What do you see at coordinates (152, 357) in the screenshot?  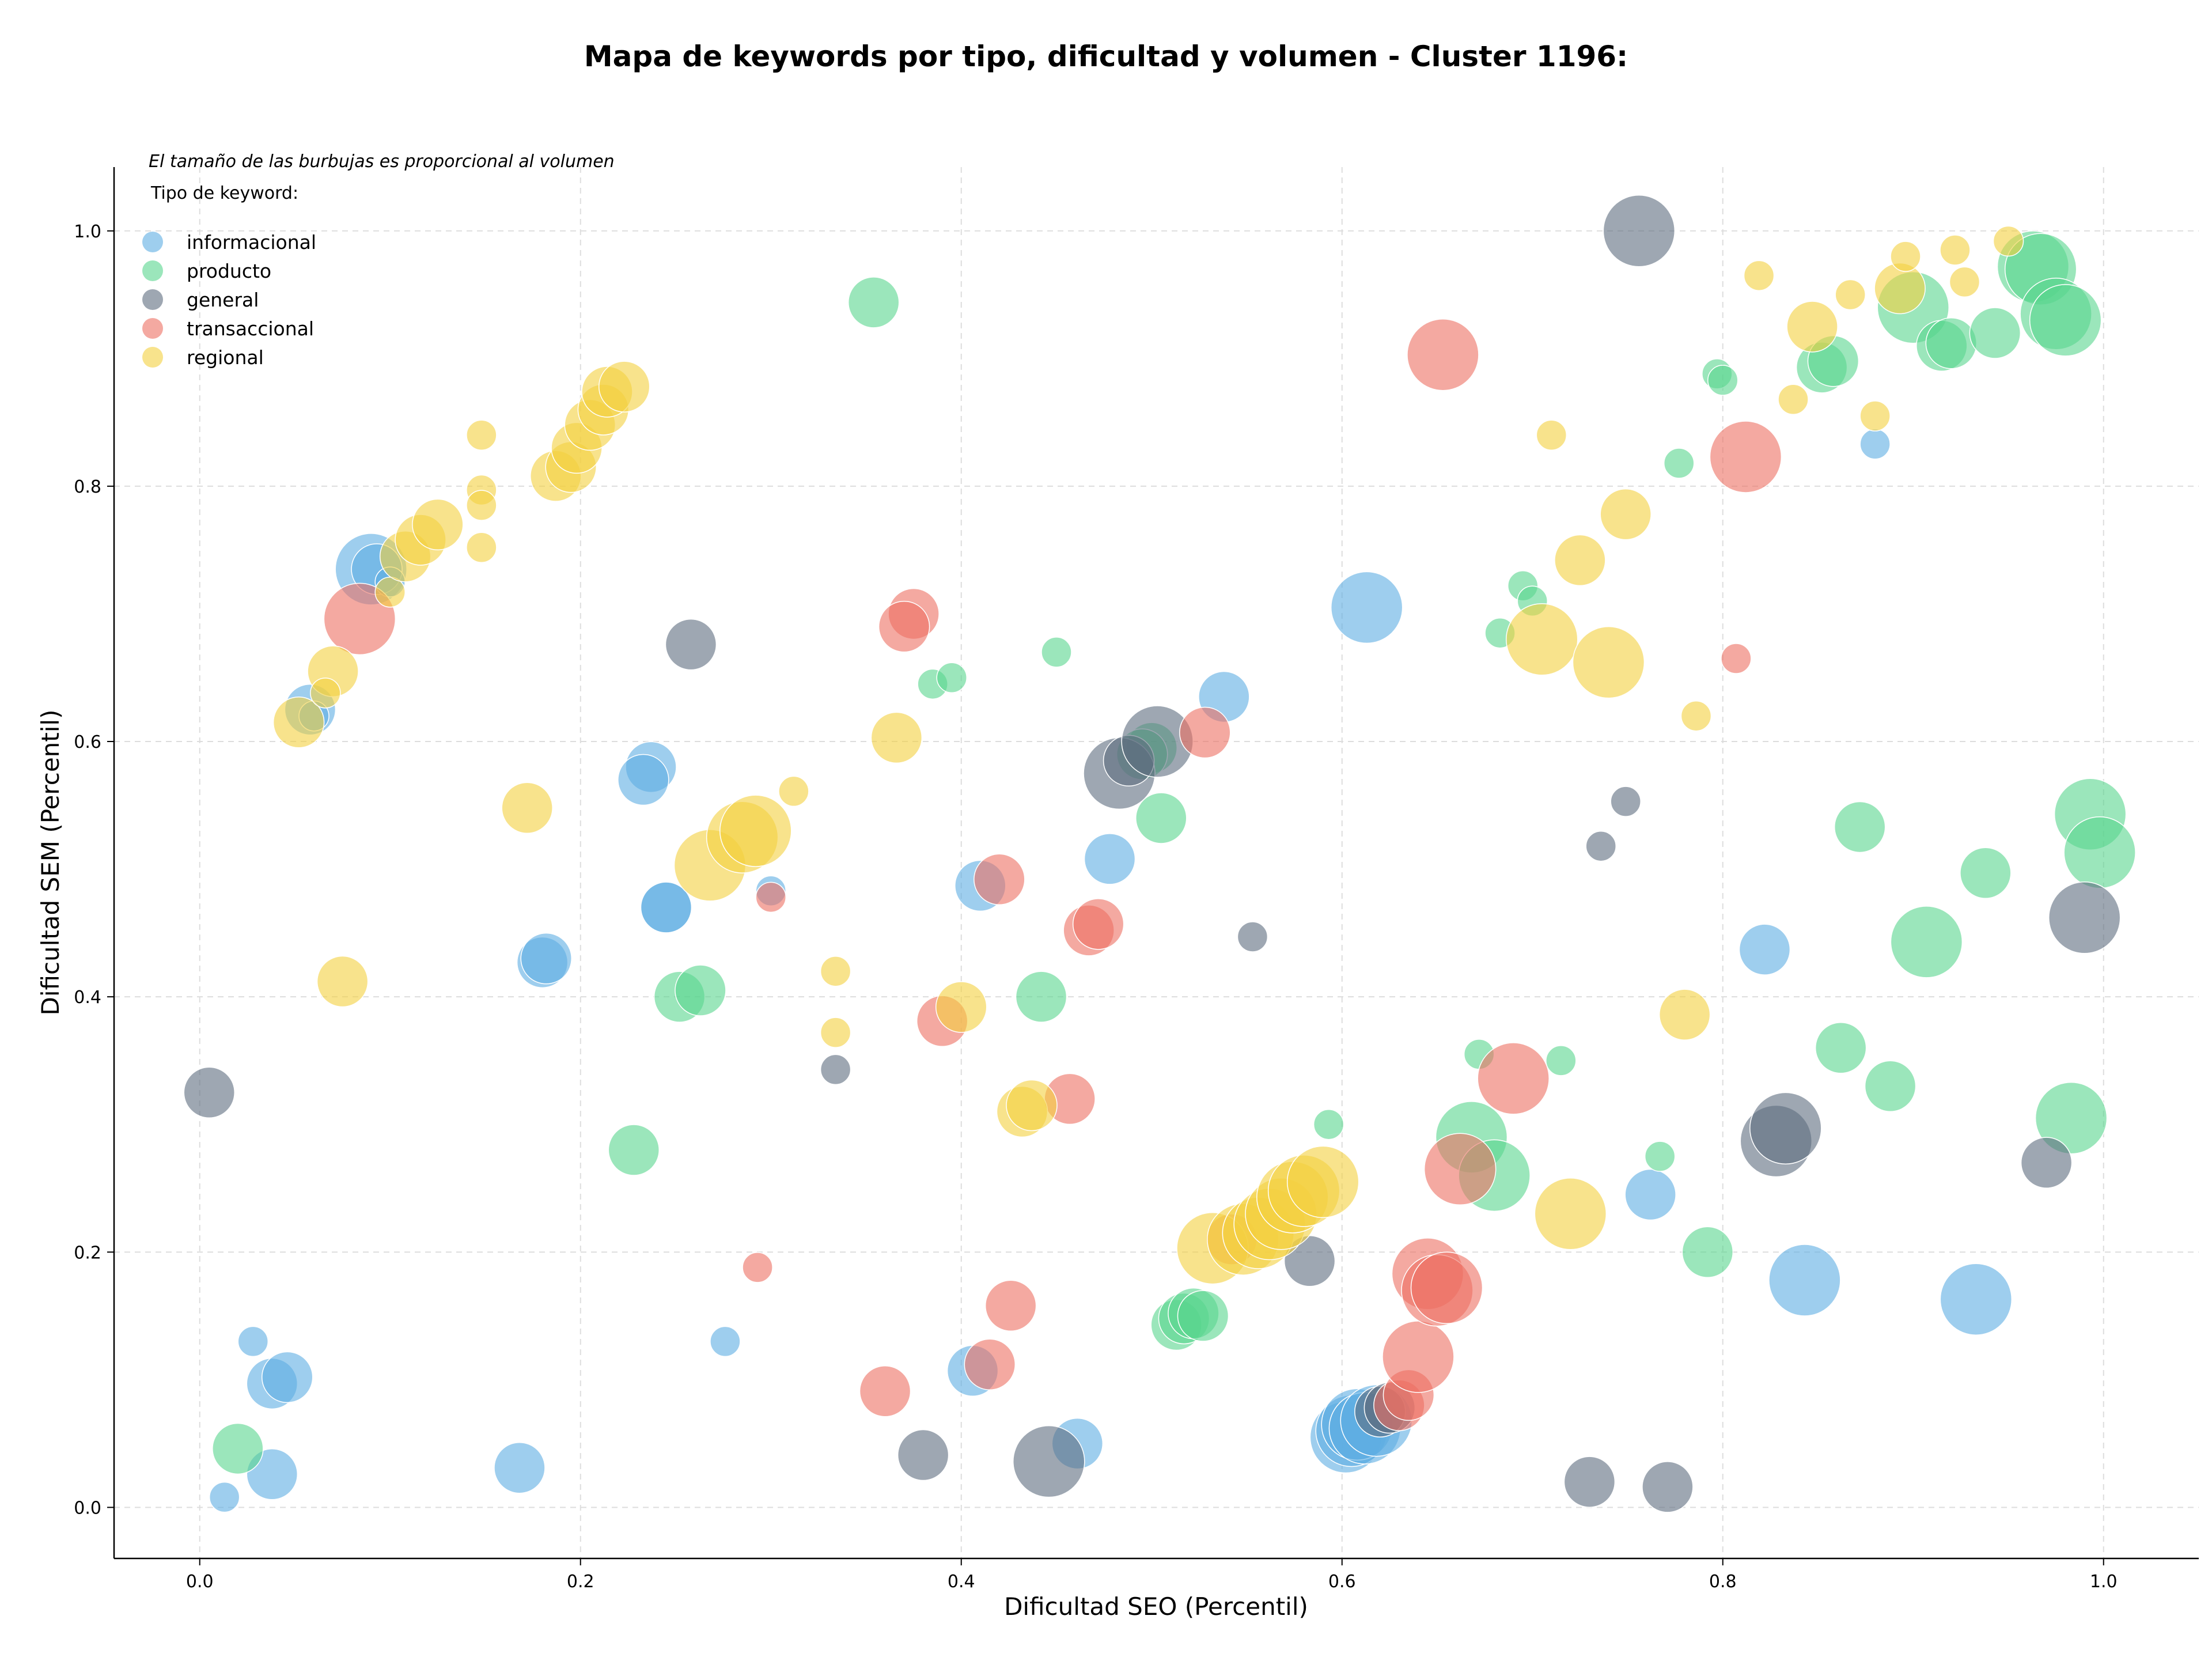 I see `legend-marker-regional` at bounding box center [152, 357].